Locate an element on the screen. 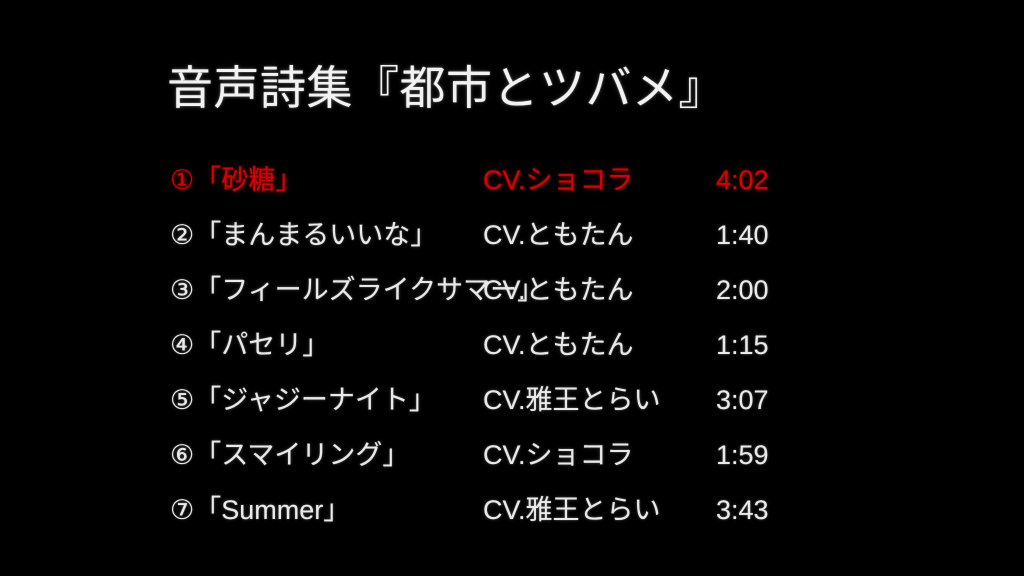 The width and height of the screenshot is (1024, 576). table-row: ③「フィールズライクサマー」 CV.ともたん 2:00 is located at coordinates (512, 299).